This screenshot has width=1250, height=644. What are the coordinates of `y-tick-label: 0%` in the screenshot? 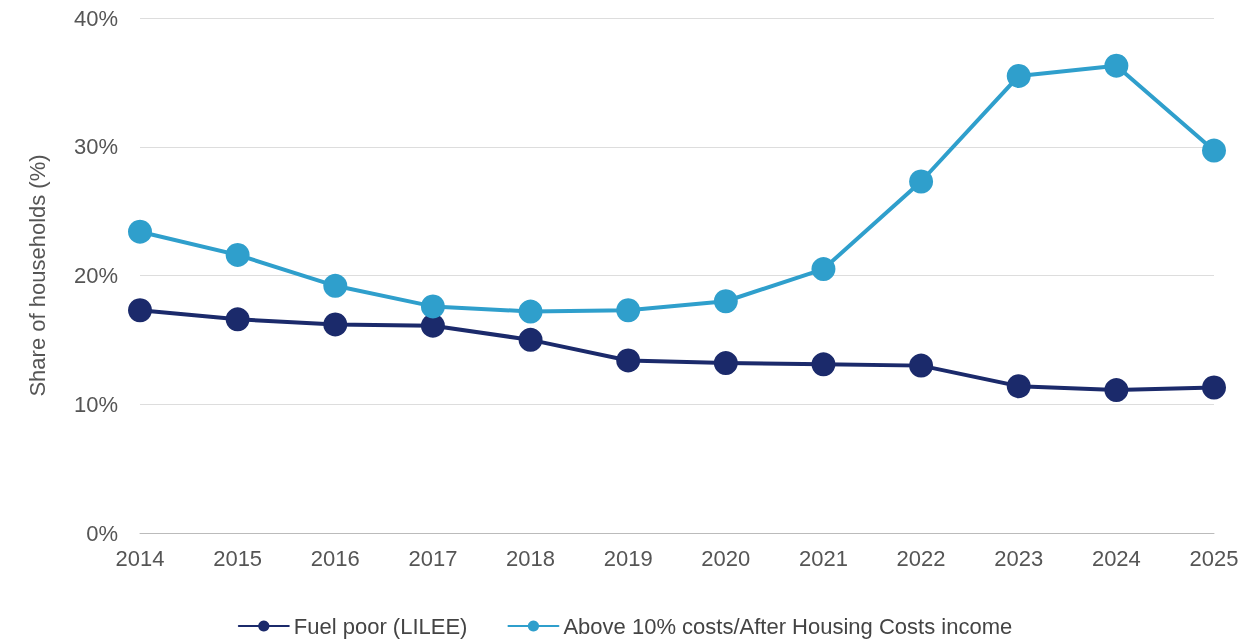 It's located at (102, 533).